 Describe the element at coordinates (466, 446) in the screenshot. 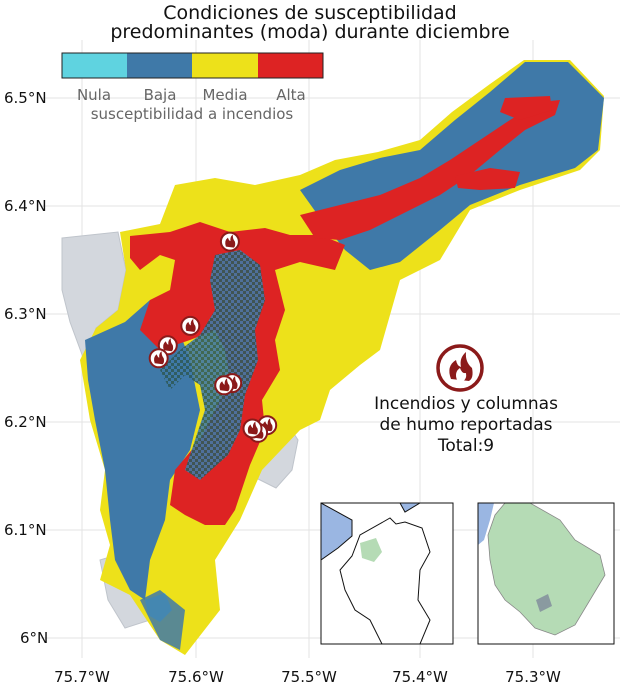

I see `summary-total: Total:9` at that location.